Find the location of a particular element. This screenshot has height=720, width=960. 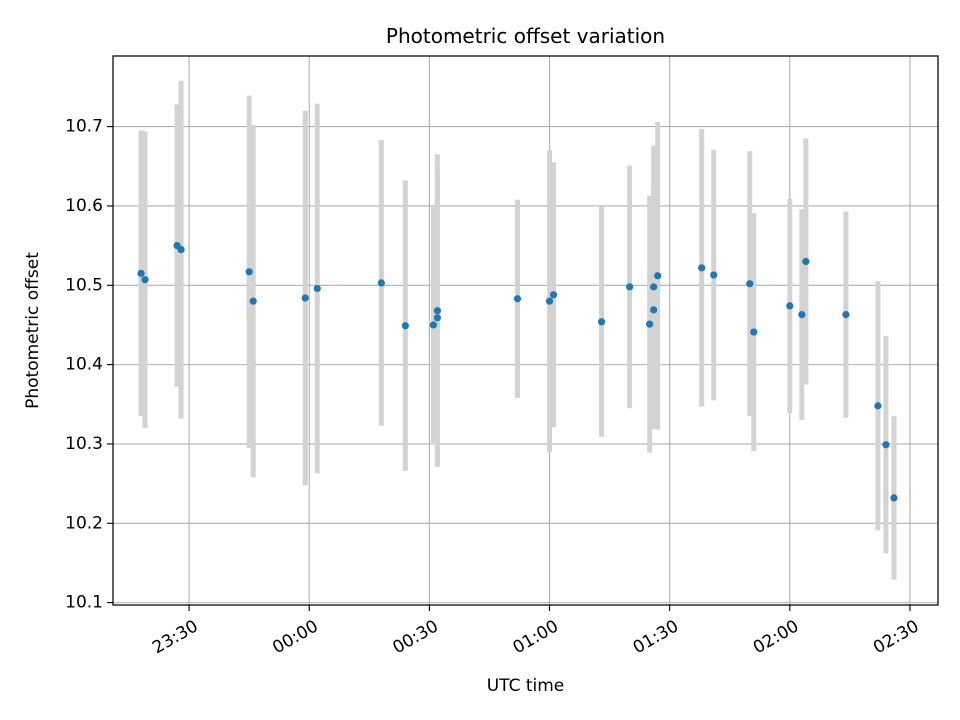

chart-title: Photometric offset variation is located at coordinates (525, 36).